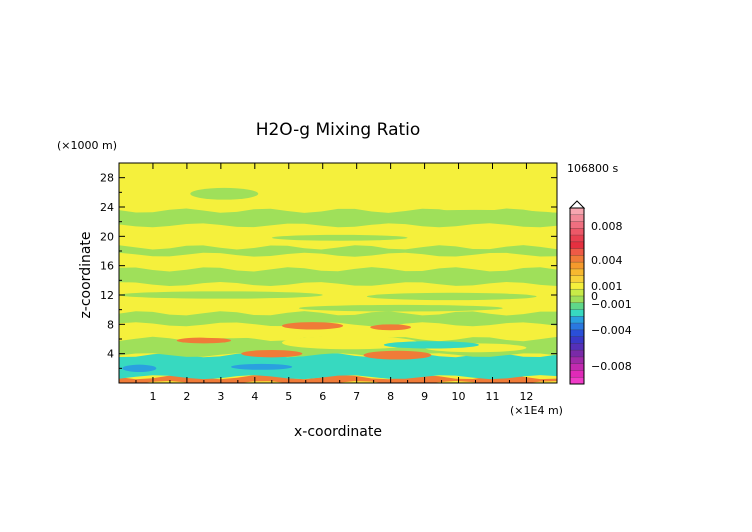 The height and width of the screenshot is (532, 752). What do you see at coordinates (87, 145) in the screenshot?
I see `y-axis-unit: (×1000 m)` at bounding box center [87, 145].